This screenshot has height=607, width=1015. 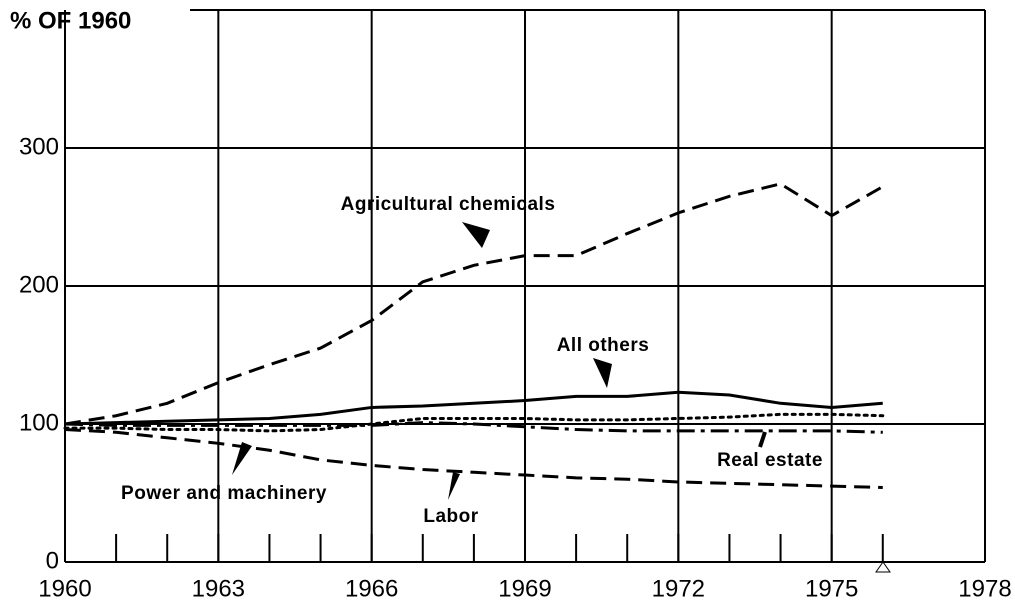 I want to click on x-tick-label: 1963, so click(x=218, y=588).